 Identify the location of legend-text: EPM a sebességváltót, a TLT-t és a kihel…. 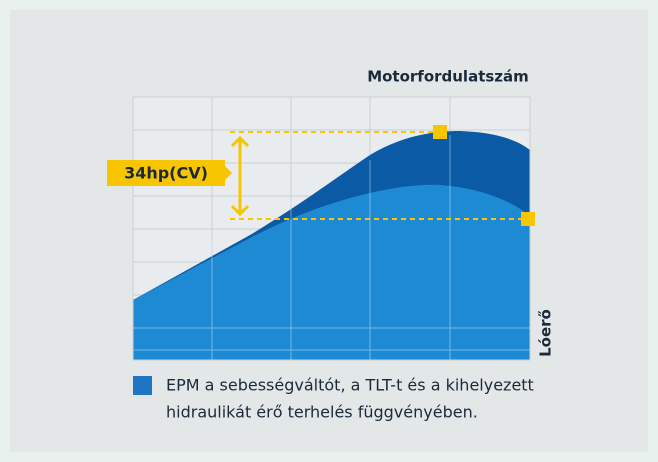
(350, 385).